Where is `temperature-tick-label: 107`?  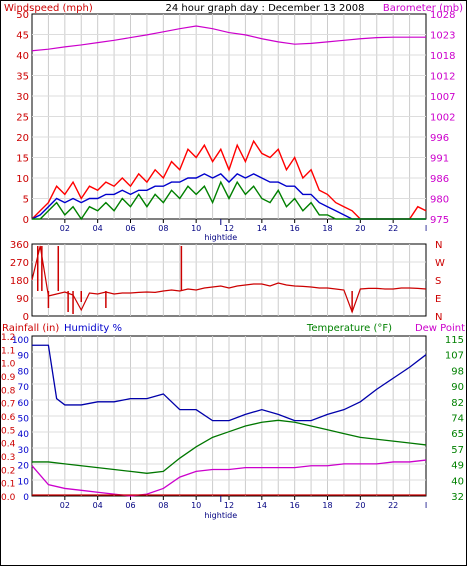 temperature-tick-label: 107 is located at coordinates (454, 356).